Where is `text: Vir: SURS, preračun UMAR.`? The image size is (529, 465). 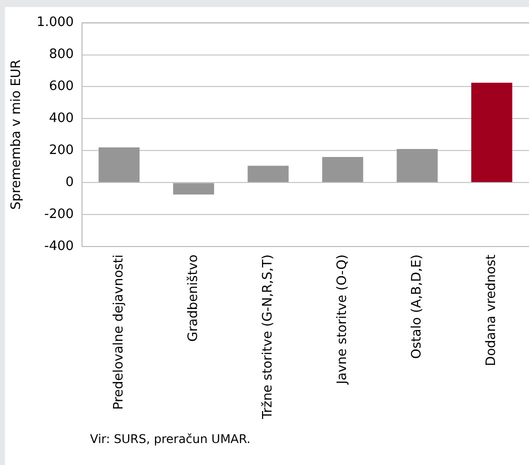
text: Vir: SURS, preračun UMAR. is located at coordinates (170, 439).